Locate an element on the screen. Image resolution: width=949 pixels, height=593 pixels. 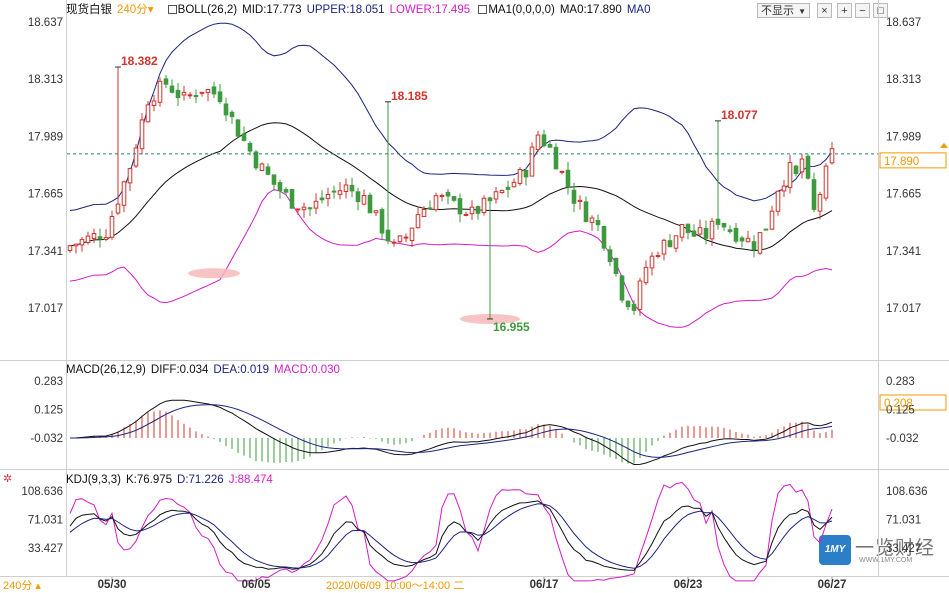
x-tick-label: 05/30 is located at coordinates (112, 585).